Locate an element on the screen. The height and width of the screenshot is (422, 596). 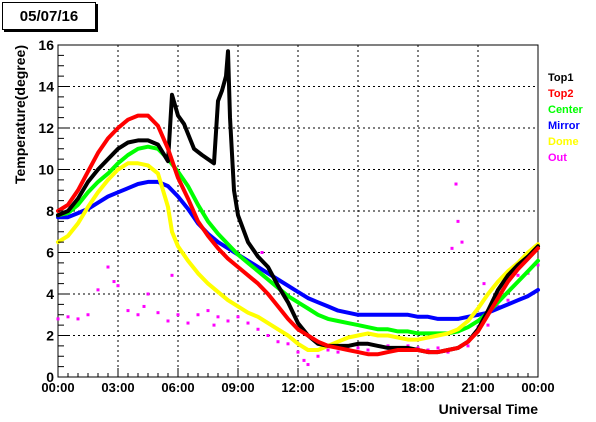
y-tick-label: 6 is located at coordinates (50, 253).